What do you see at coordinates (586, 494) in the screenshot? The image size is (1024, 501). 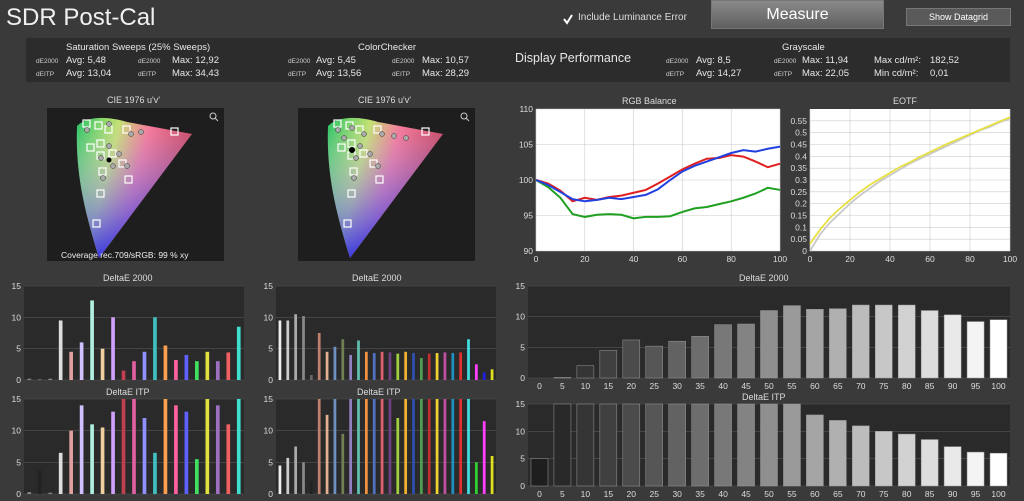 I see `x-tick-label: 10` at bounding box center [586, 494].